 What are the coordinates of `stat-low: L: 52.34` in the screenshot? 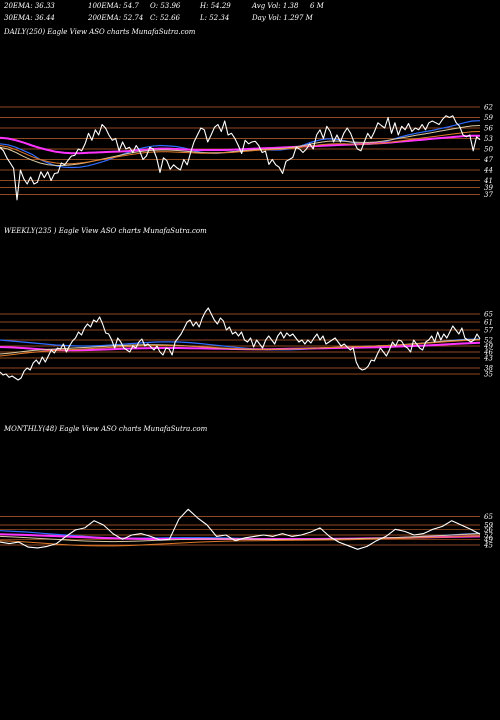 It's located at (214, 18).